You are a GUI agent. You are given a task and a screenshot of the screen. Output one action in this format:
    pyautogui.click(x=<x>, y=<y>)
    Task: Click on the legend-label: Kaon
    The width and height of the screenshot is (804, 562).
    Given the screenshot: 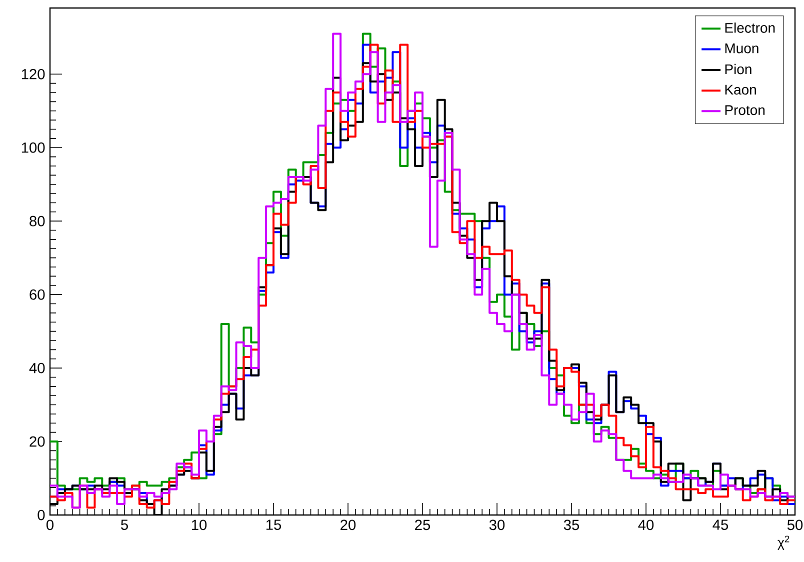 What is the action you would take?
    pyautogui.click(x=740, y=89)
    